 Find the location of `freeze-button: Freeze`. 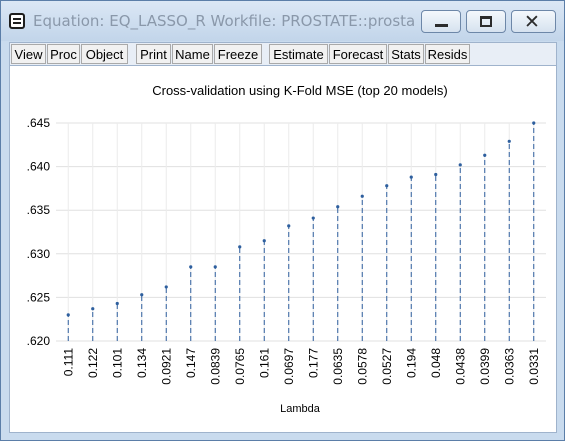

freeze-button: Freeze is located at coordinates (238, 54).